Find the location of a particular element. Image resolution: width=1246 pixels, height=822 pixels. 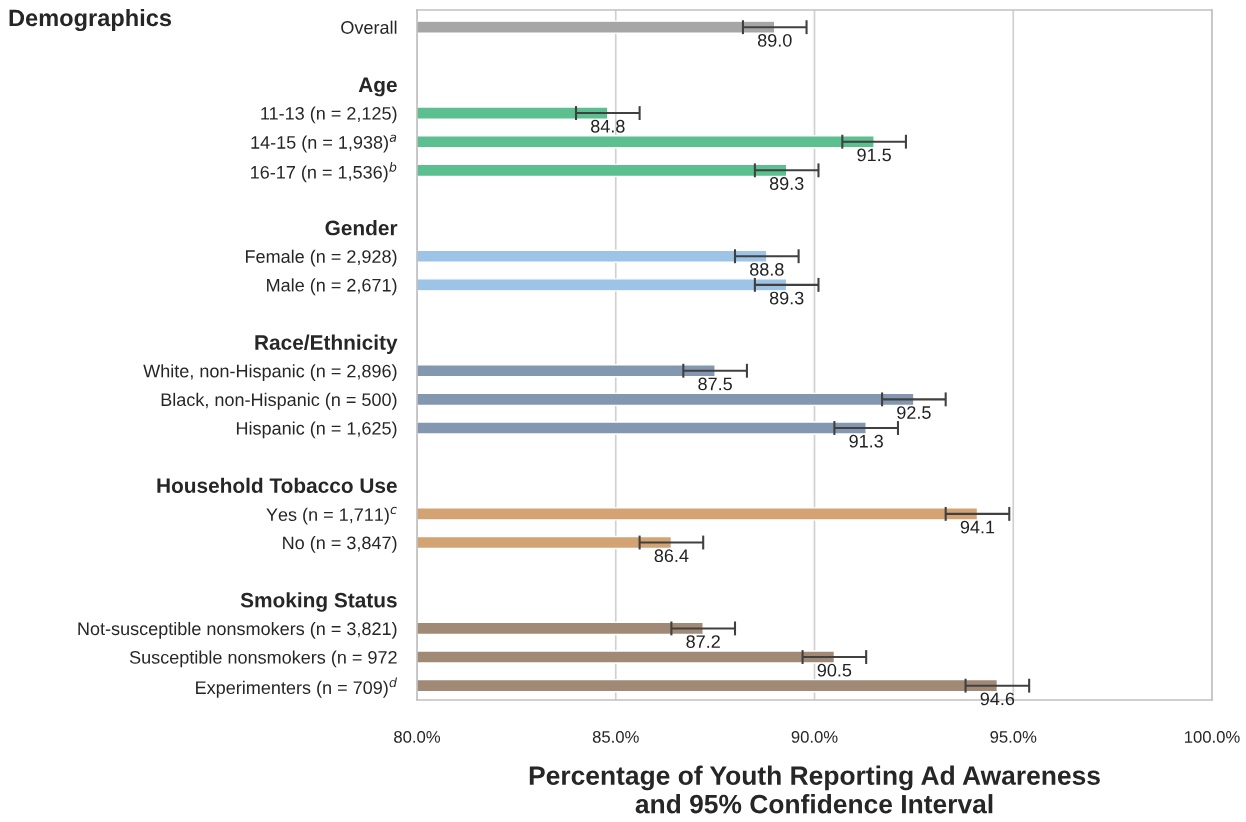

y-tick-label: Gender is located at coordinates (361, 228).